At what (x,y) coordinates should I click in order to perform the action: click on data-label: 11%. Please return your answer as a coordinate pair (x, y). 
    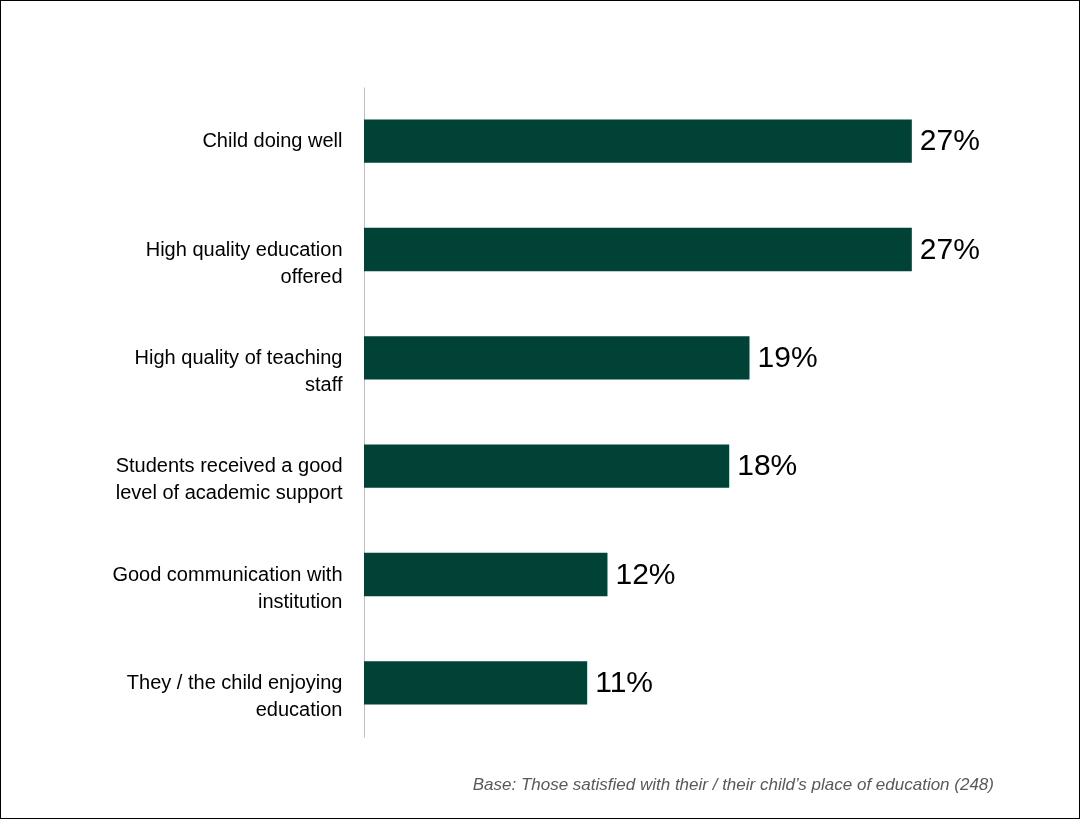
    Looking at the image, I should click on (624, 681).